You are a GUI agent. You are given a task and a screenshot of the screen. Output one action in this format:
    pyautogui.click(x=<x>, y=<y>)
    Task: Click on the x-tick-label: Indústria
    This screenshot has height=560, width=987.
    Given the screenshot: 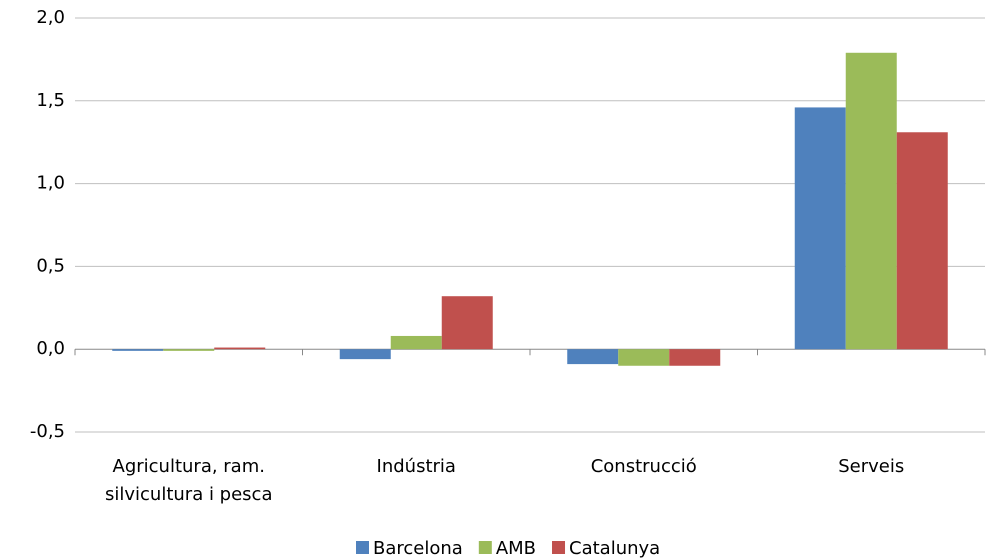 What is the action you would take?
    pyautogui.click(x=416, y=466)
    